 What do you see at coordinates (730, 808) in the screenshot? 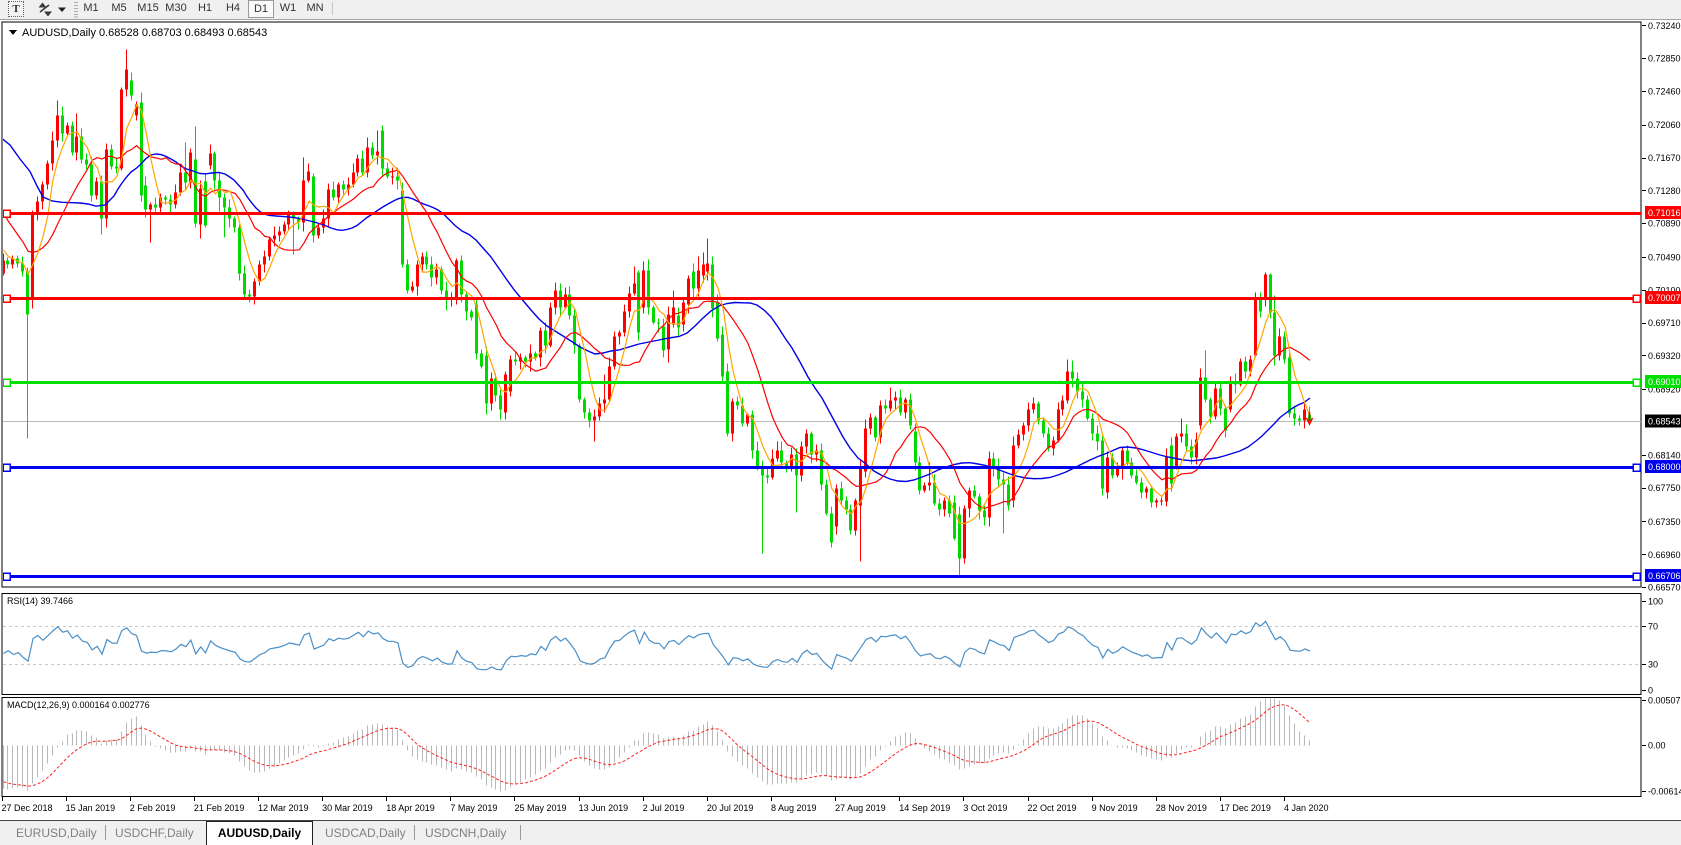
I see `svg-text: 20 Jul 2019` at bounding box center [730, 808].